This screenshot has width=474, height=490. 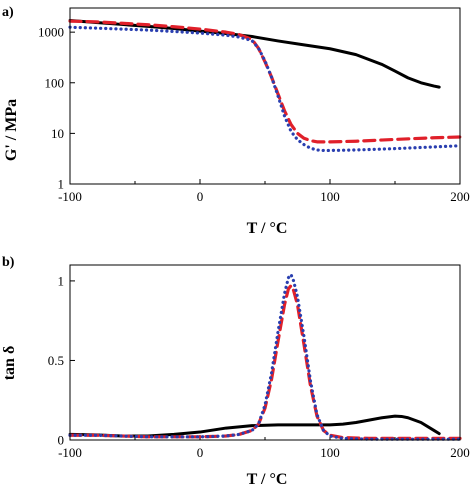 What do you see at coordinates (460, 452) in the screenshot?
I see `panel-b-x-tick-label: 200` at bounding box center [460, 452].